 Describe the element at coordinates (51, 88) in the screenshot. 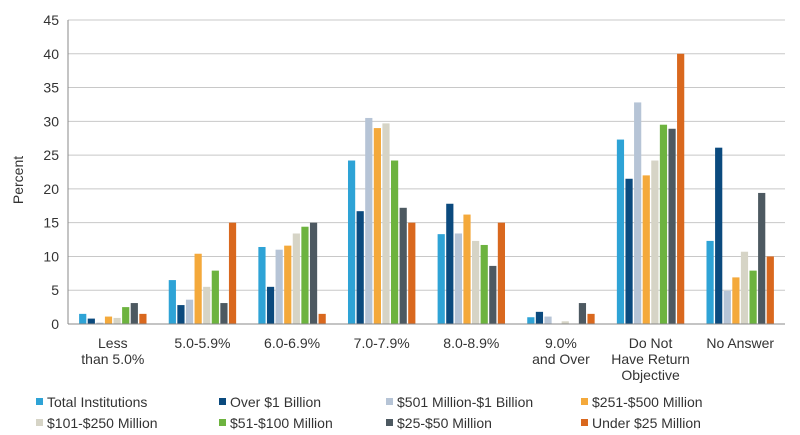

I see `y-tick-label: 35` at that location.